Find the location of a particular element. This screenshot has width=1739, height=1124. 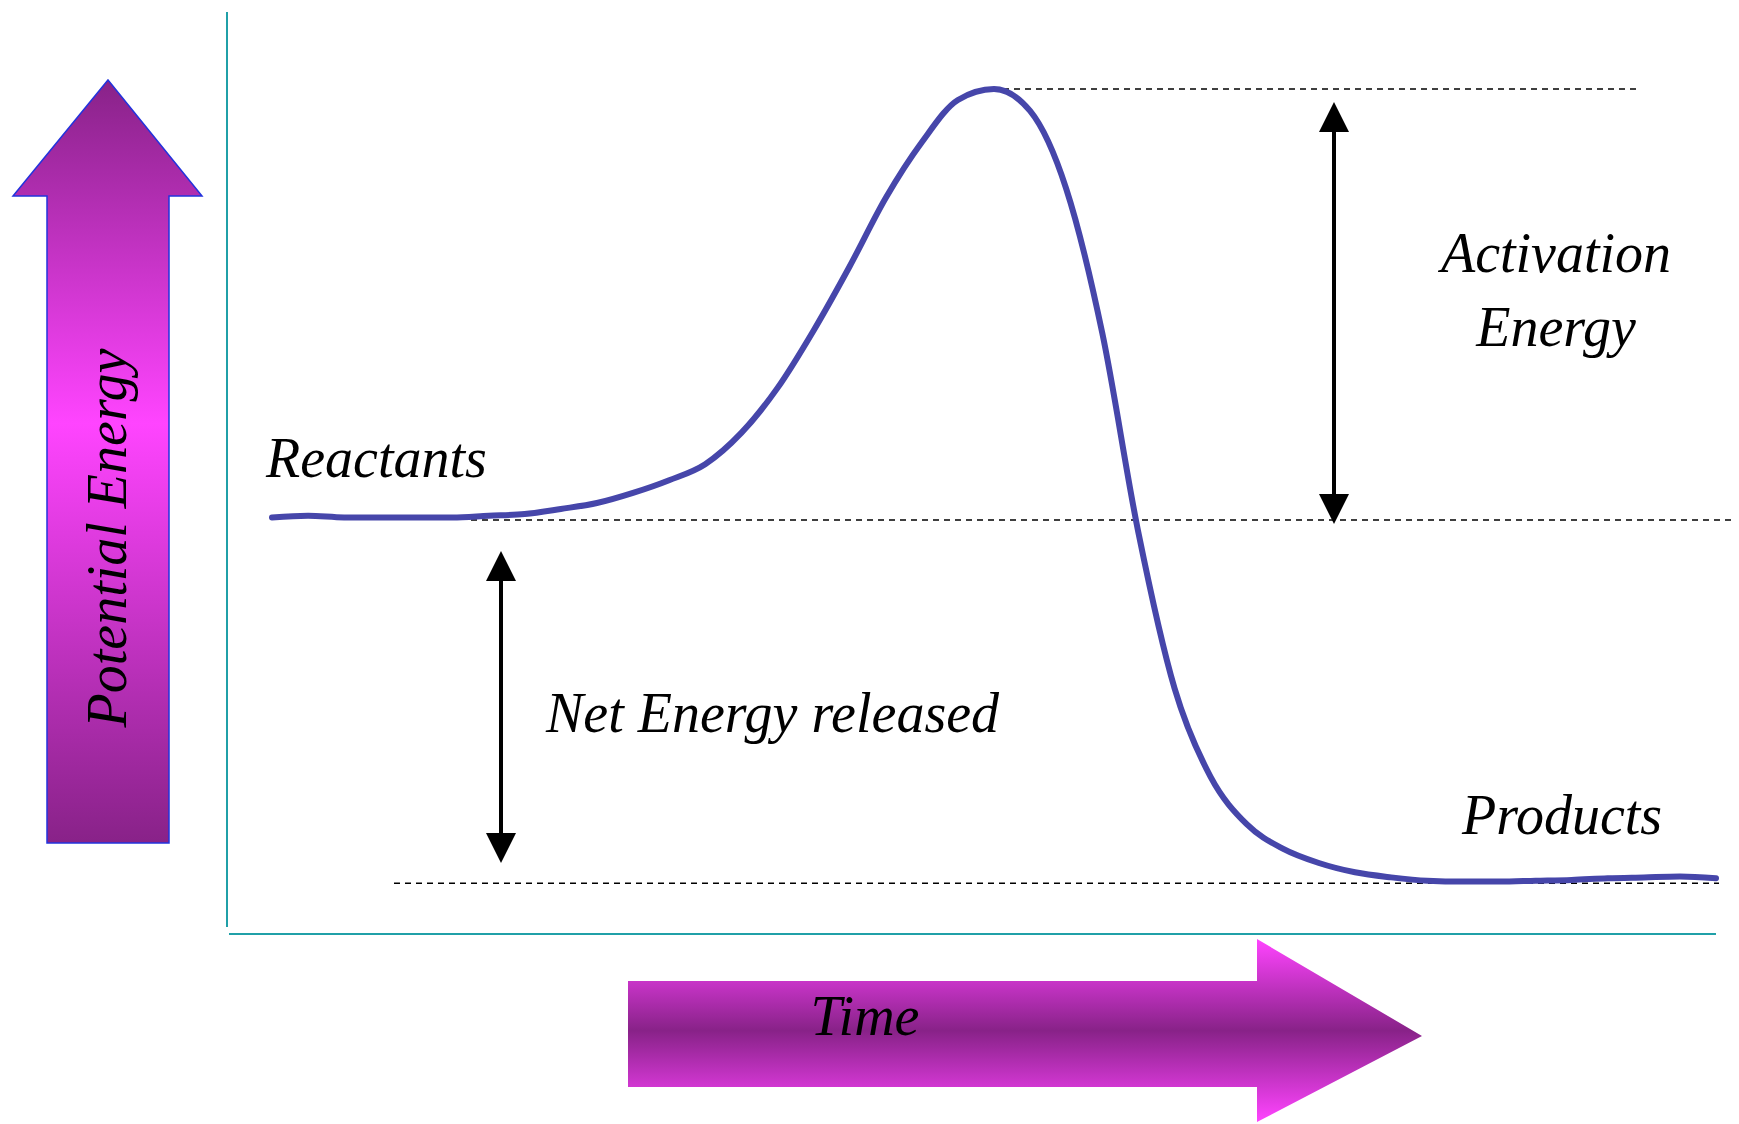

annotation: Reactants is located at coordinates (376, 458).